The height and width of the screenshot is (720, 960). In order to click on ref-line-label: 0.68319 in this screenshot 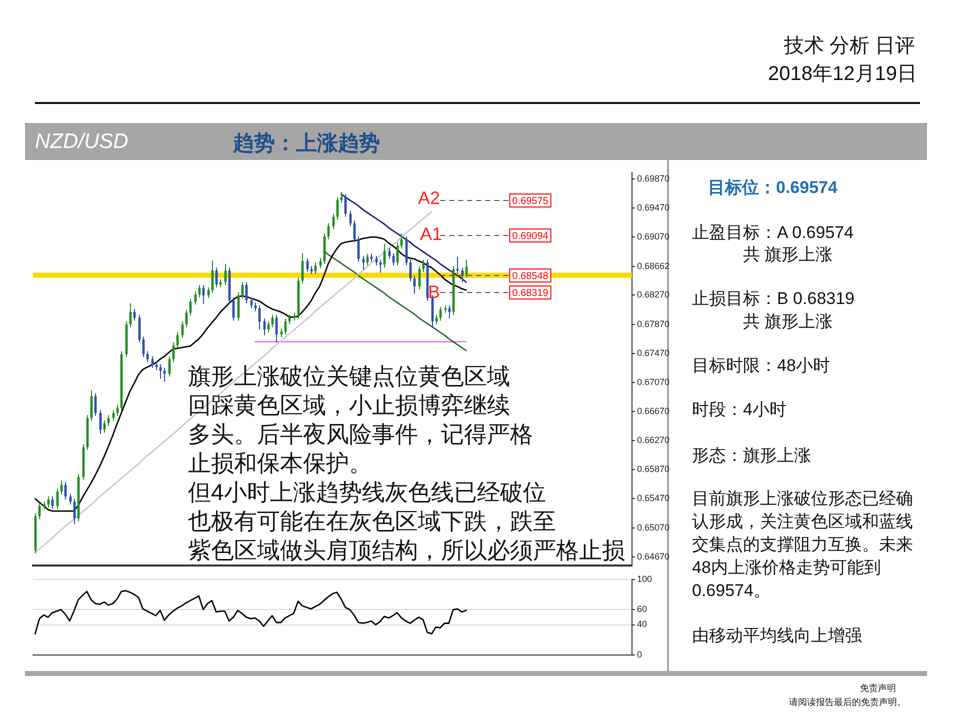, I will do `click(530, 293)`.